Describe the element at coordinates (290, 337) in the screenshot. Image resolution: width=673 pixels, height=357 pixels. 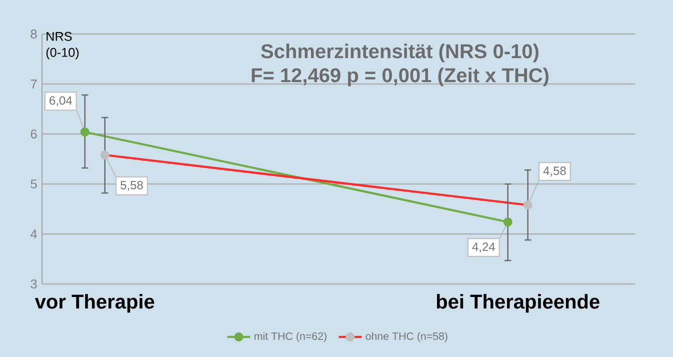
I see `legend-label: mit THC (n=62)` at that location.